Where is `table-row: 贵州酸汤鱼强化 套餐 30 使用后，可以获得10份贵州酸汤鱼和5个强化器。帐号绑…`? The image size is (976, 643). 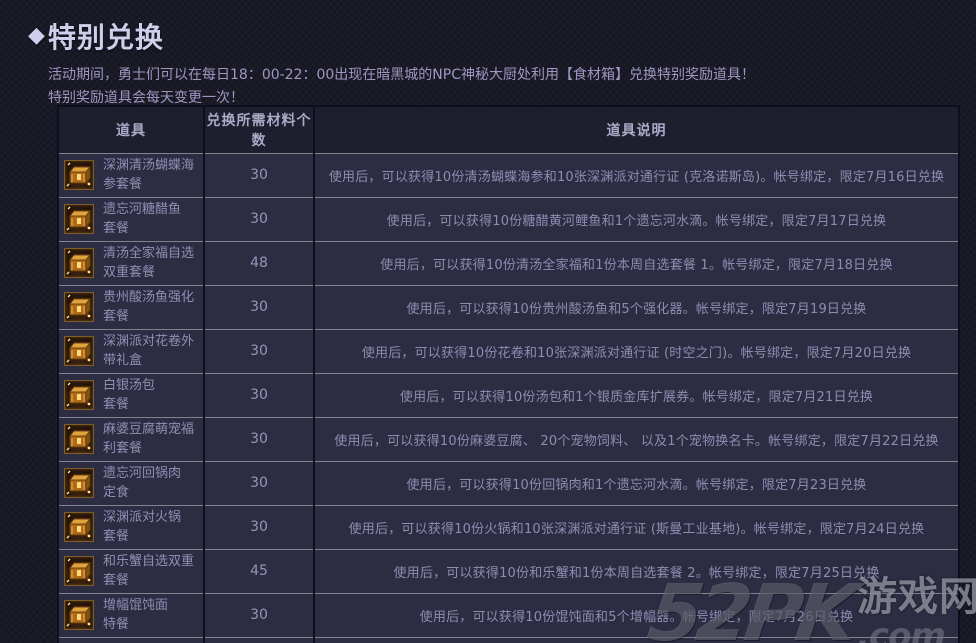 table-row: 贵州酸汤鱼强化 套餐 30 使用后，可以获得10份贵州酸汤鱼和5个强化器。帐号绑… is located at coordinates (508, 307).